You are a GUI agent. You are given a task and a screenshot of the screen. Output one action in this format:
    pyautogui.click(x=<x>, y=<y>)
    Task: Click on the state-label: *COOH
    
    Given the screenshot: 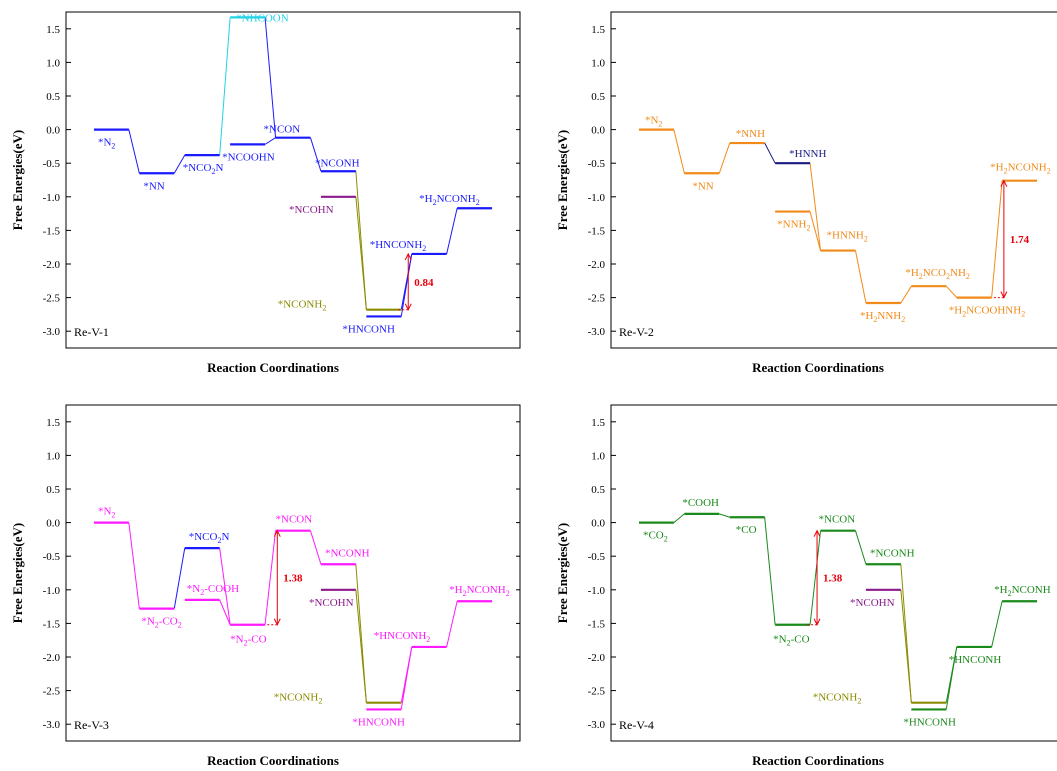 What is the action you would take?
    pyautogui.click(x=700, y=503)
    